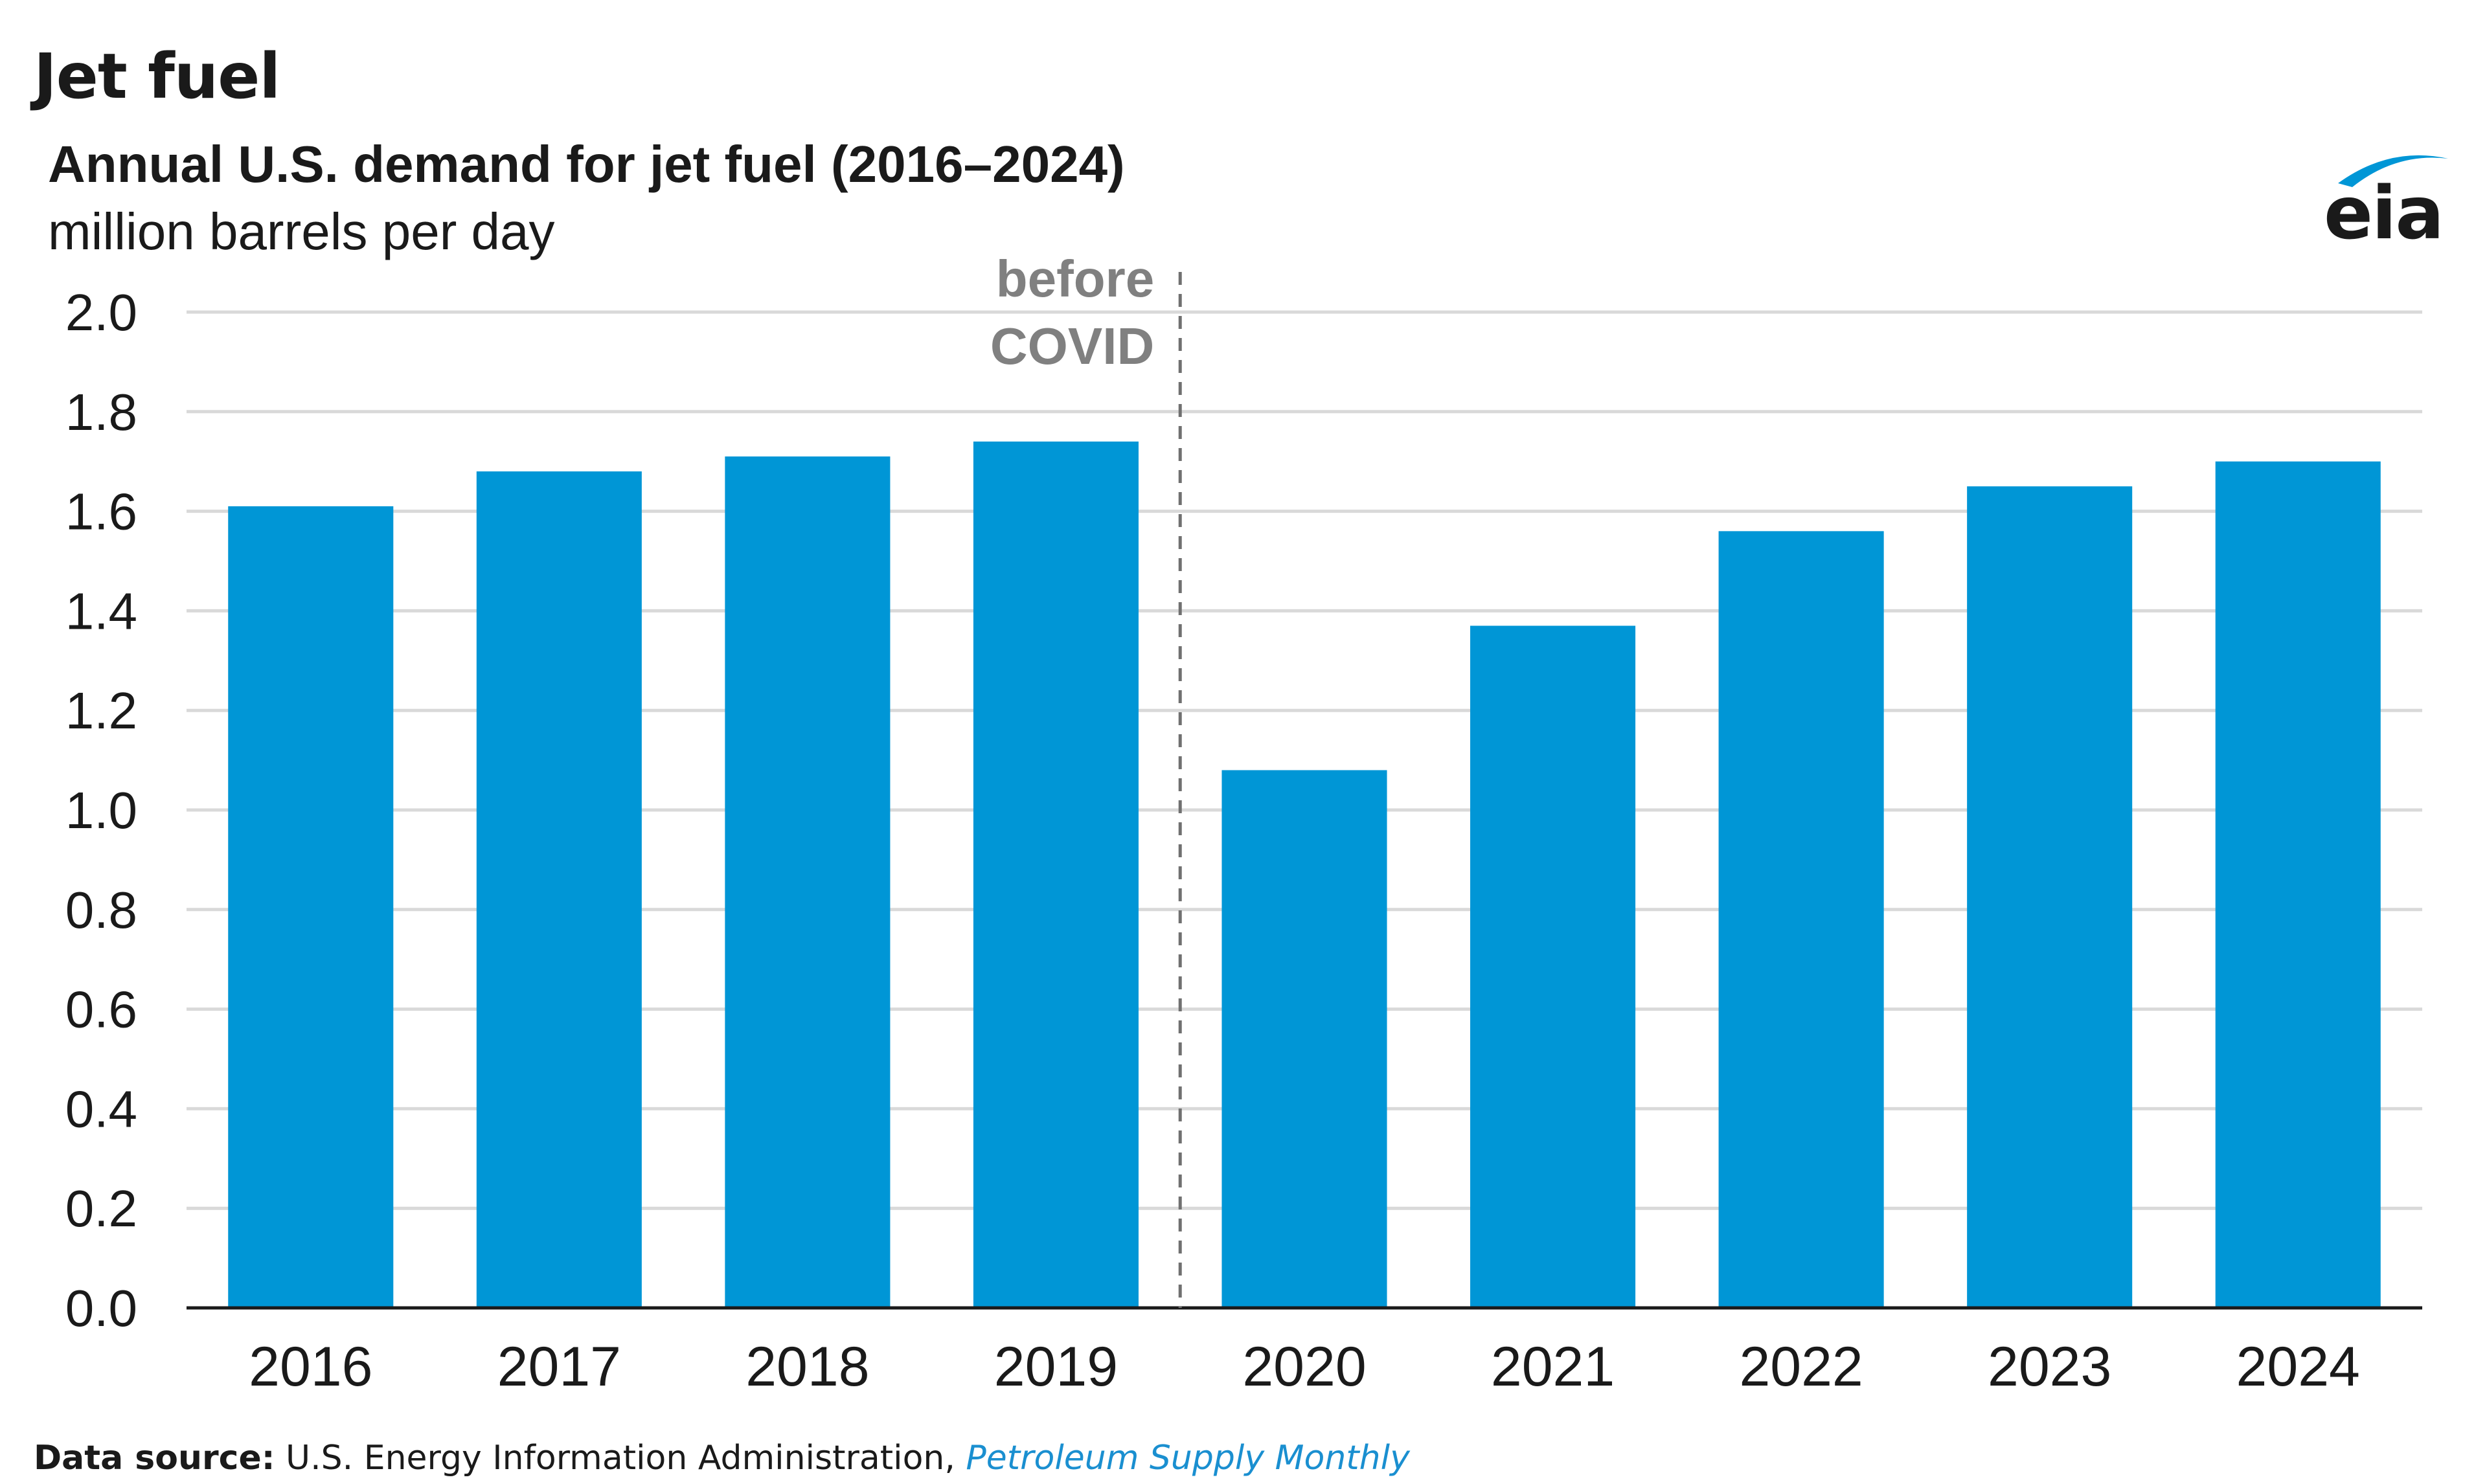 This screenshot has width=2487, height=1484. I want to click on y-tick-label: 0.8, so click(101, 910).